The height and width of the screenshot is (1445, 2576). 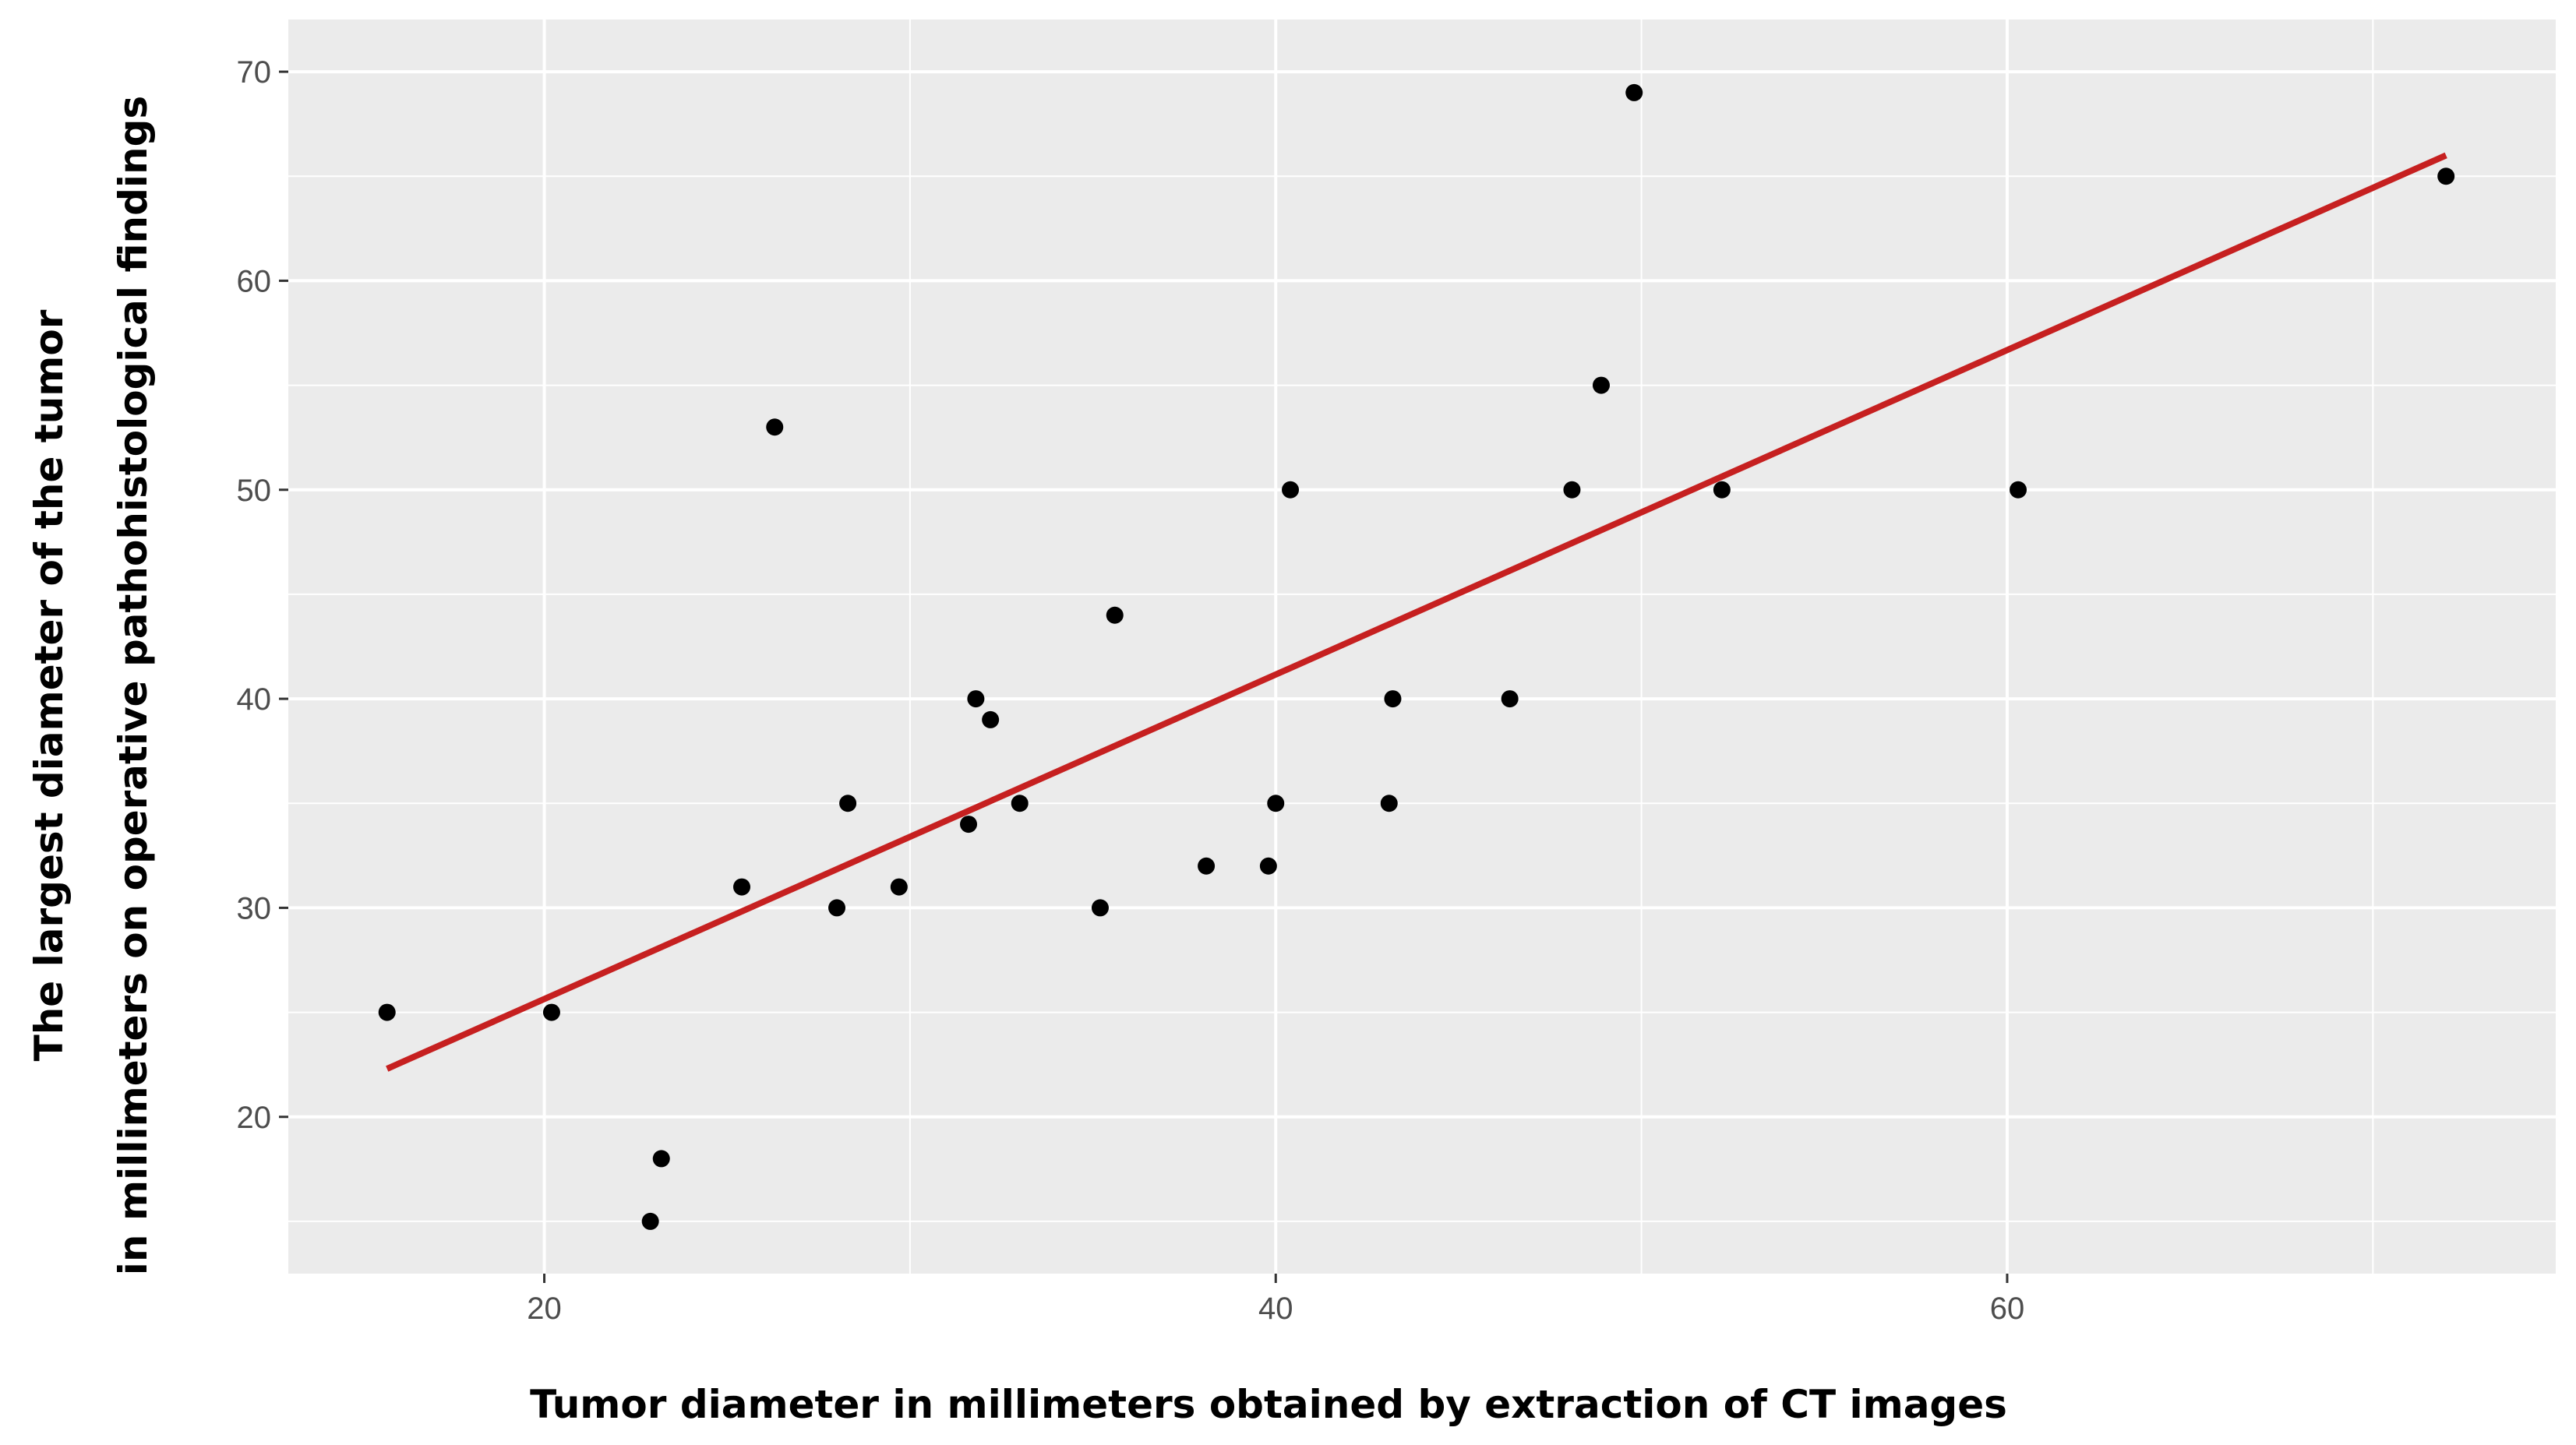 What do you see at coordinates (254, 699) in the screenshot?
I see `y-tick-label: 40` at bounding box center [254, 699].